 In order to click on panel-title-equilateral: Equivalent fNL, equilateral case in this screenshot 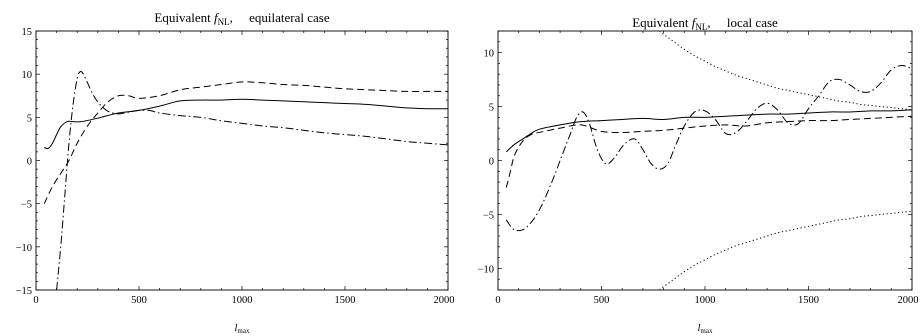, I will do `click(241, 18)`.